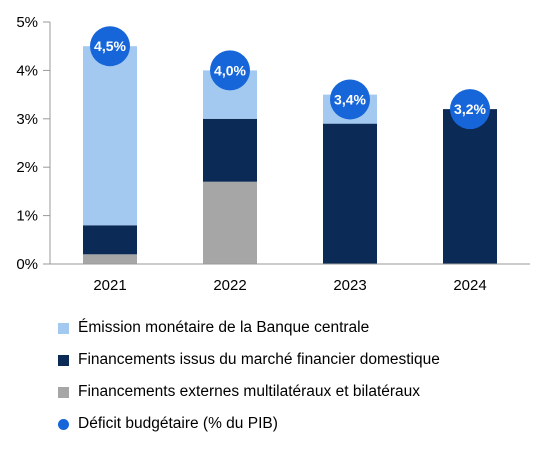 This screenshot has width=550, height=449. I want to click on deficit-label: 3,4%, so click(350, 99).